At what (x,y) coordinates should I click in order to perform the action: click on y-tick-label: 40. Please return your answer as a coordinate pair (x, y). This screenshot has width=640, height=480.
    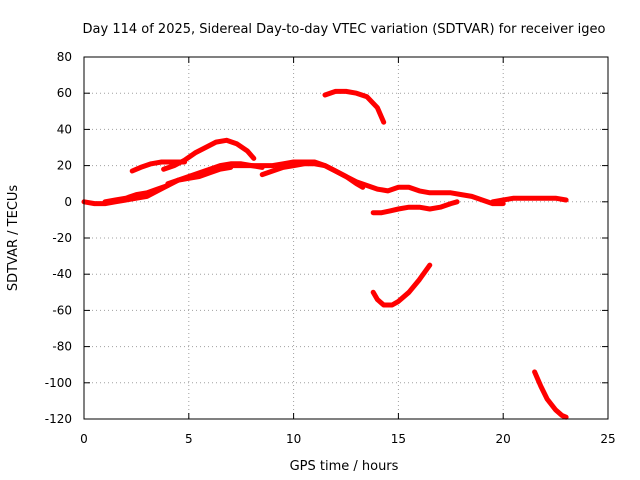
    Looking at the image, I should click on (64, 129).